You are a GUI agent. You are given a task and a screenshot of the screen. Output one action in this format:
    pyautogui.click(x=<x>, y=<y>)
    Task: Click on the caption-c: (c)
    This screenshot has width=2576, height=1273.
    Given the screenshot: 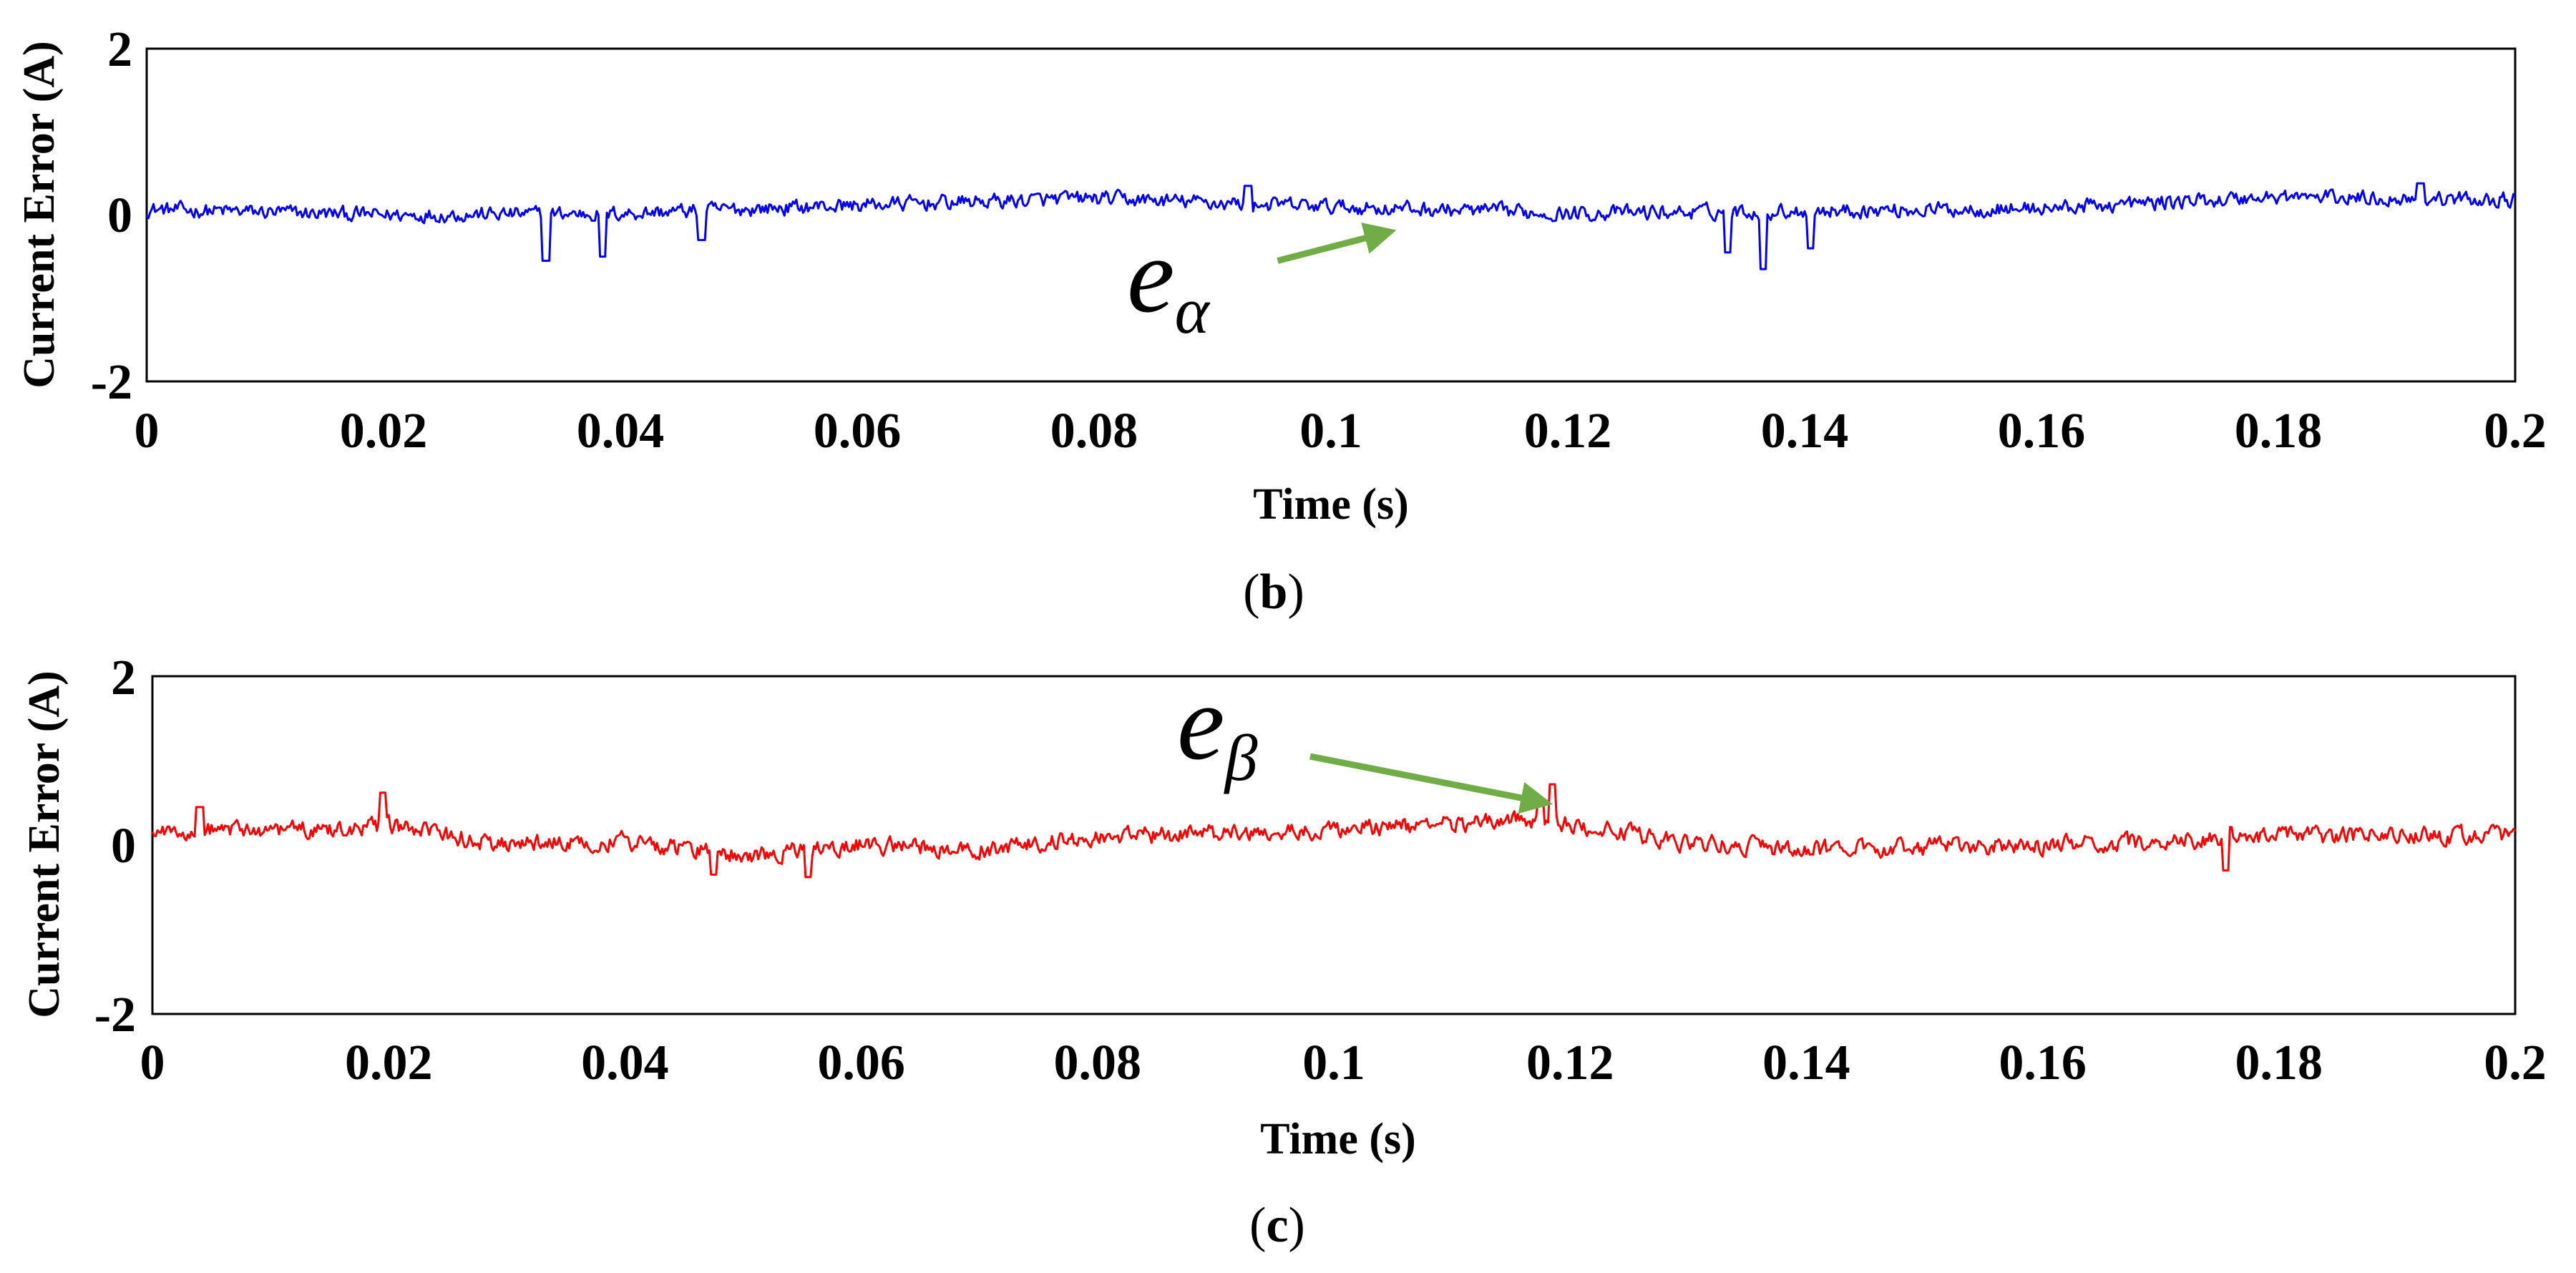 What is the action you would take?
    pyautogui.click(x=1277, y=1225)
    